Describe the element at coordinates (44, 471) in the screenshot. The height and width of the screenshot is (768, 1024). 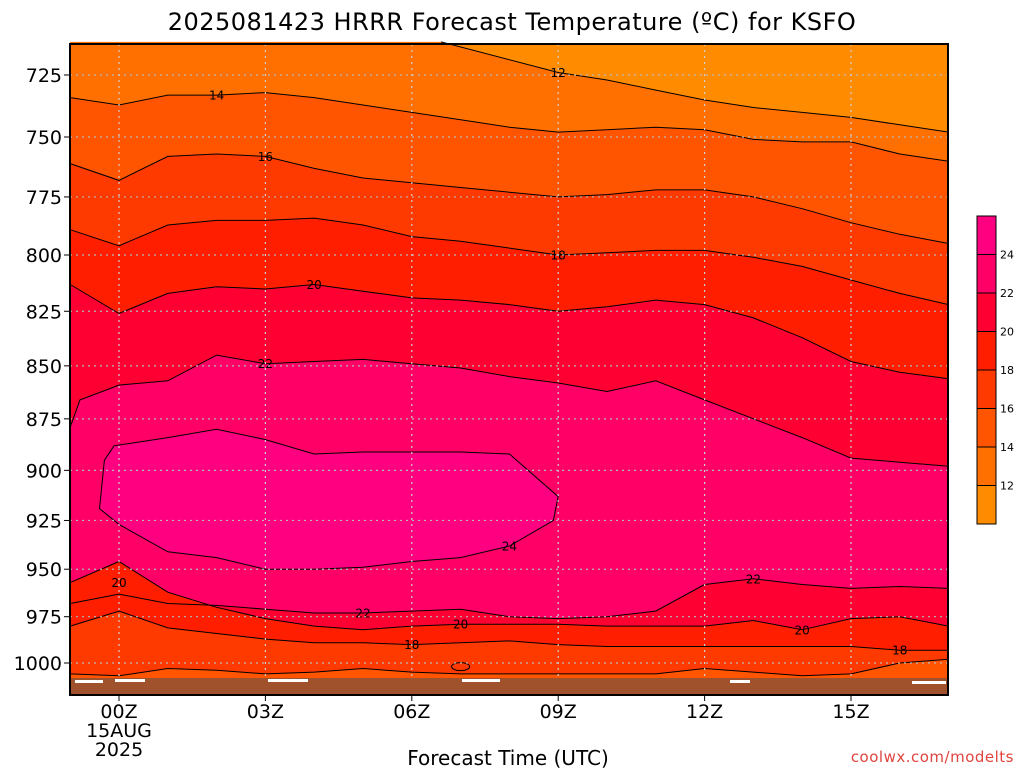
I see `y-tick-label: 900` at that location.